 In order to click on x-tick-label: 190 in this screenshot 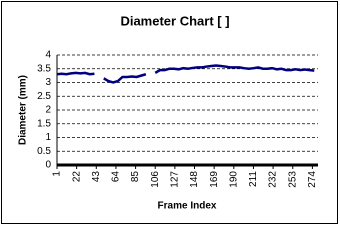, I will do `click(233, 179)`.